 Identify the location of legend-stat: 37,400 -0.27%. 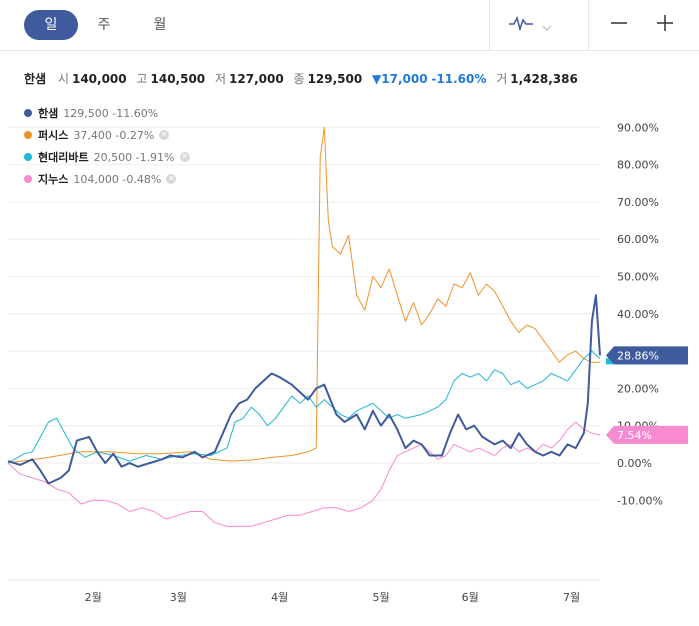
(114, 135).